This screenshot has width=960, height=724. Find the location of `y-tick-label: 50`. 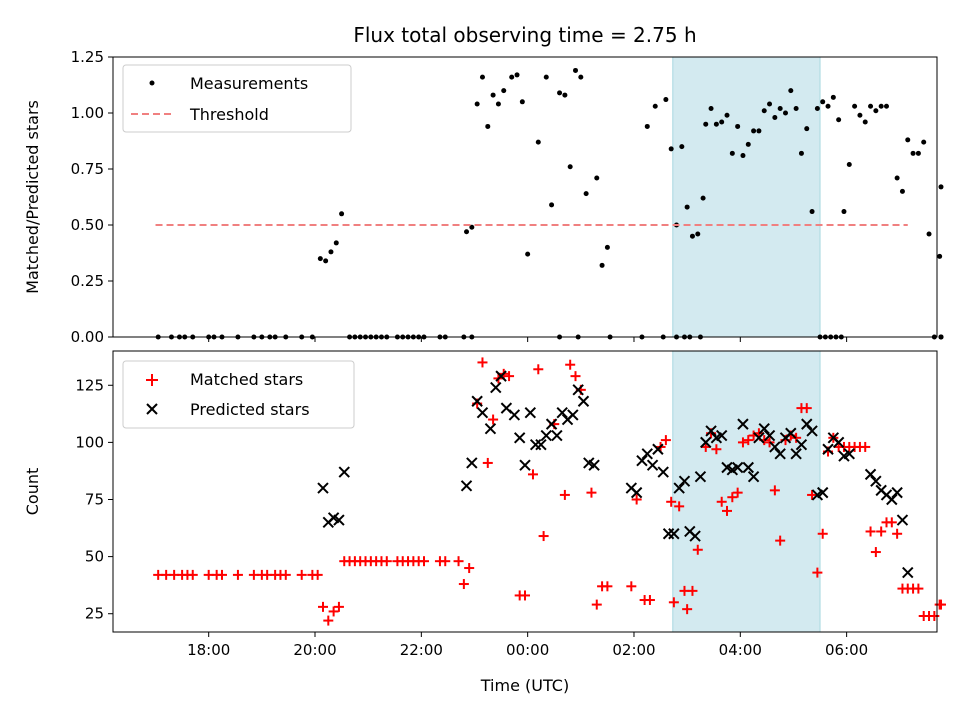

y-tick-label: 50 is located at coordinates (94, 557).